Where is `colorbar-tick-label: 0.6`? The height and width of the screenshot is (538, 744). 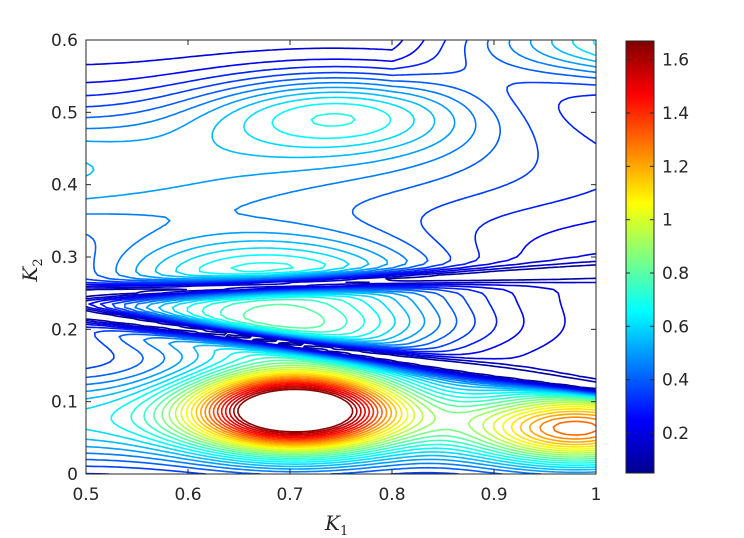
colorbar-tick-label: 0.6 is located at coordinates (675, 327).